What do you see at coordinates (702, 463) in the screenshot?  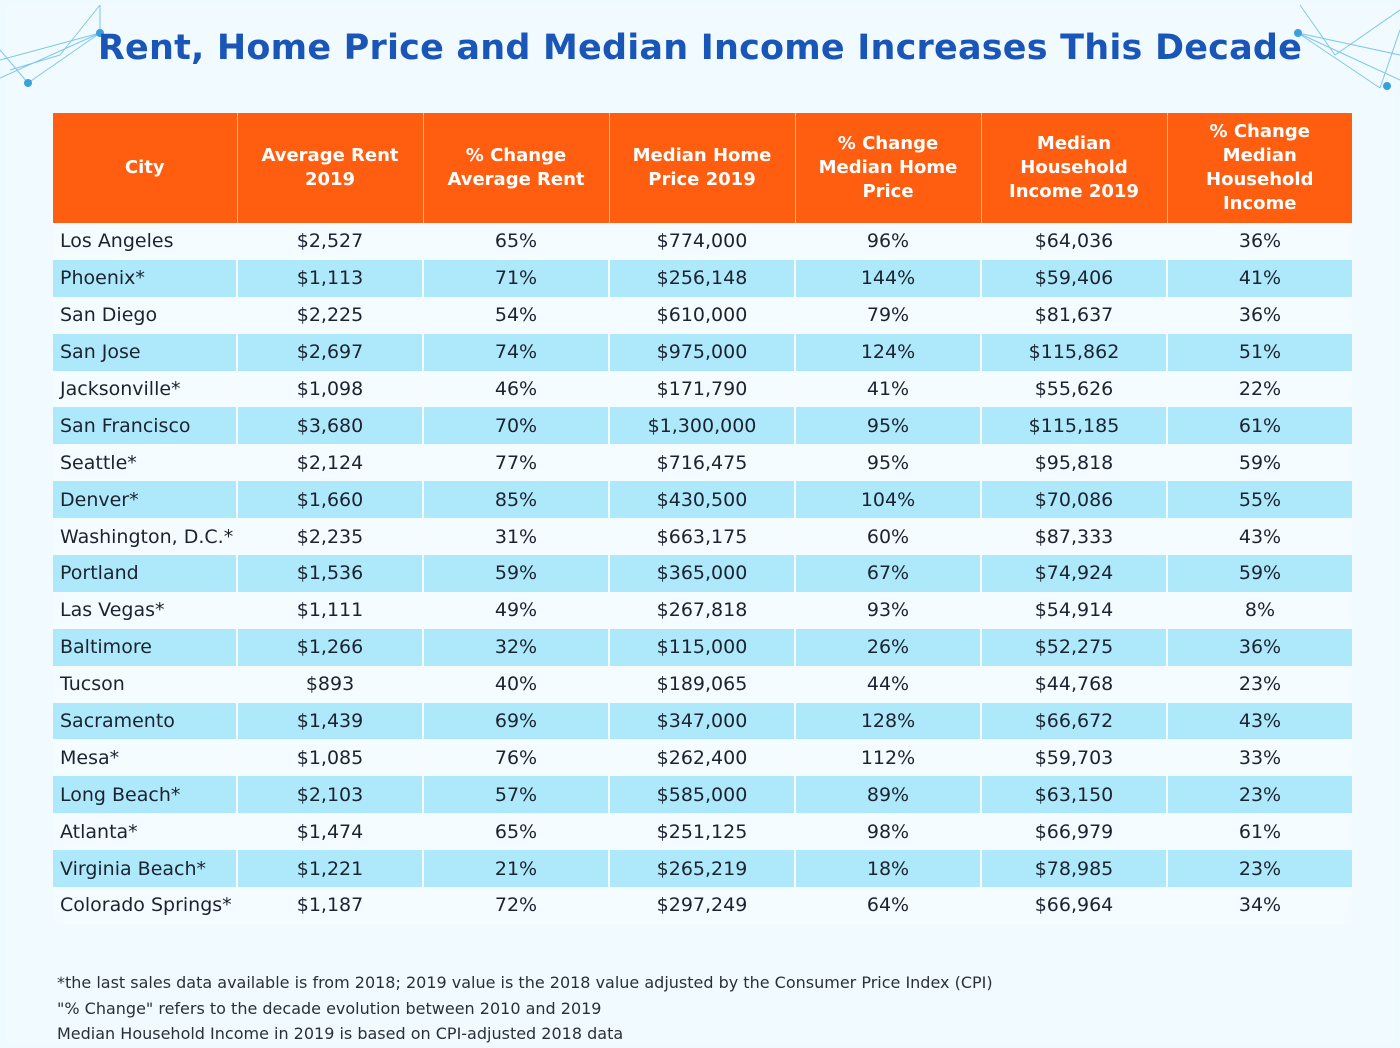 I see `table-row: Seattle* $2,124 77% $716,475 95% $95,818 59%` at bounding box center [702, 463].